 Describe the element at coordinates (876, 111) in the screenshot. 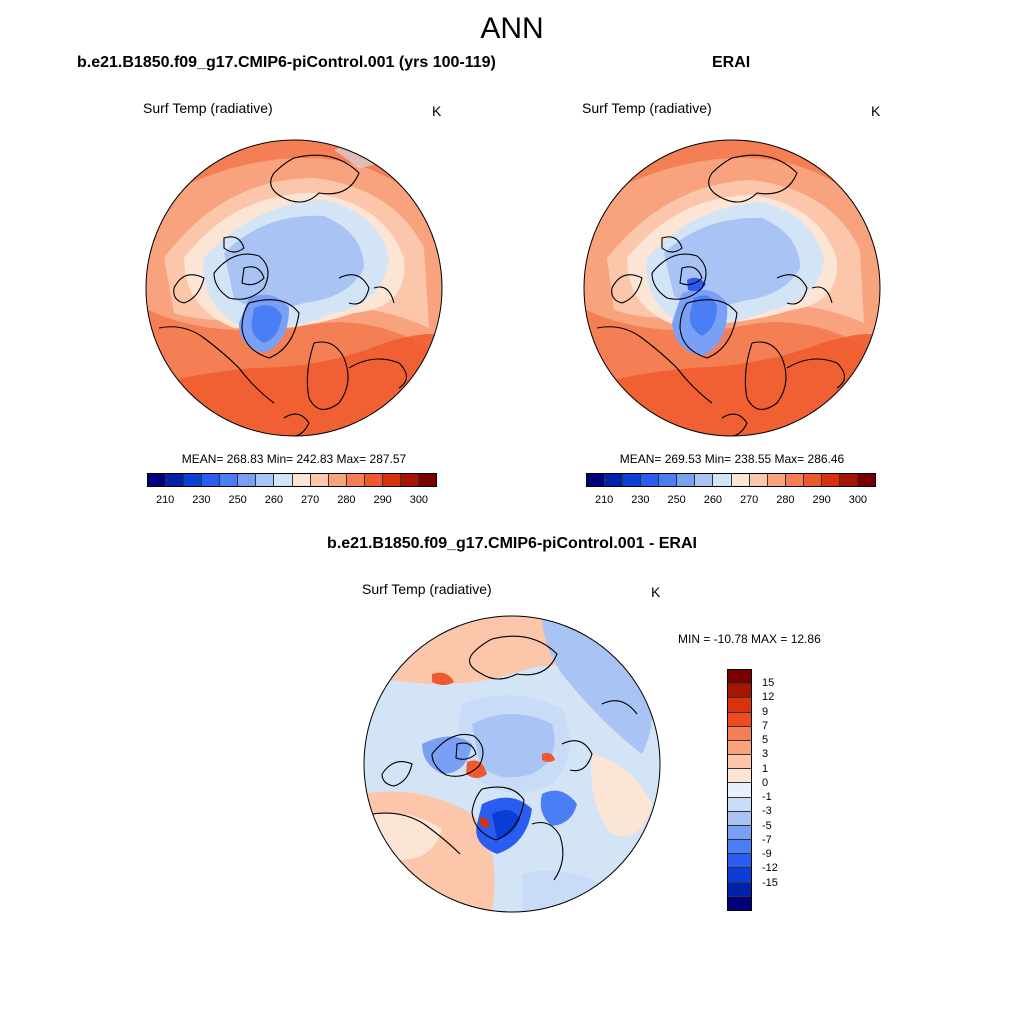

I see `panel2-unit-label: K` at that location.